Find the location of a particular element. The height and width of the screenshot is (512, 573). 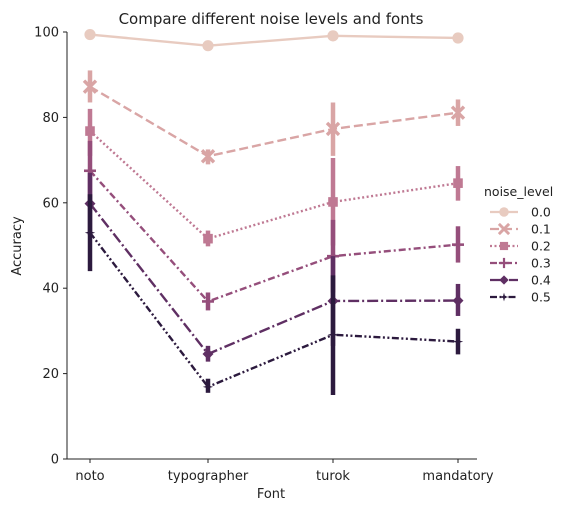

x-tick-label: mandatory is located at coordinates (457, 476).